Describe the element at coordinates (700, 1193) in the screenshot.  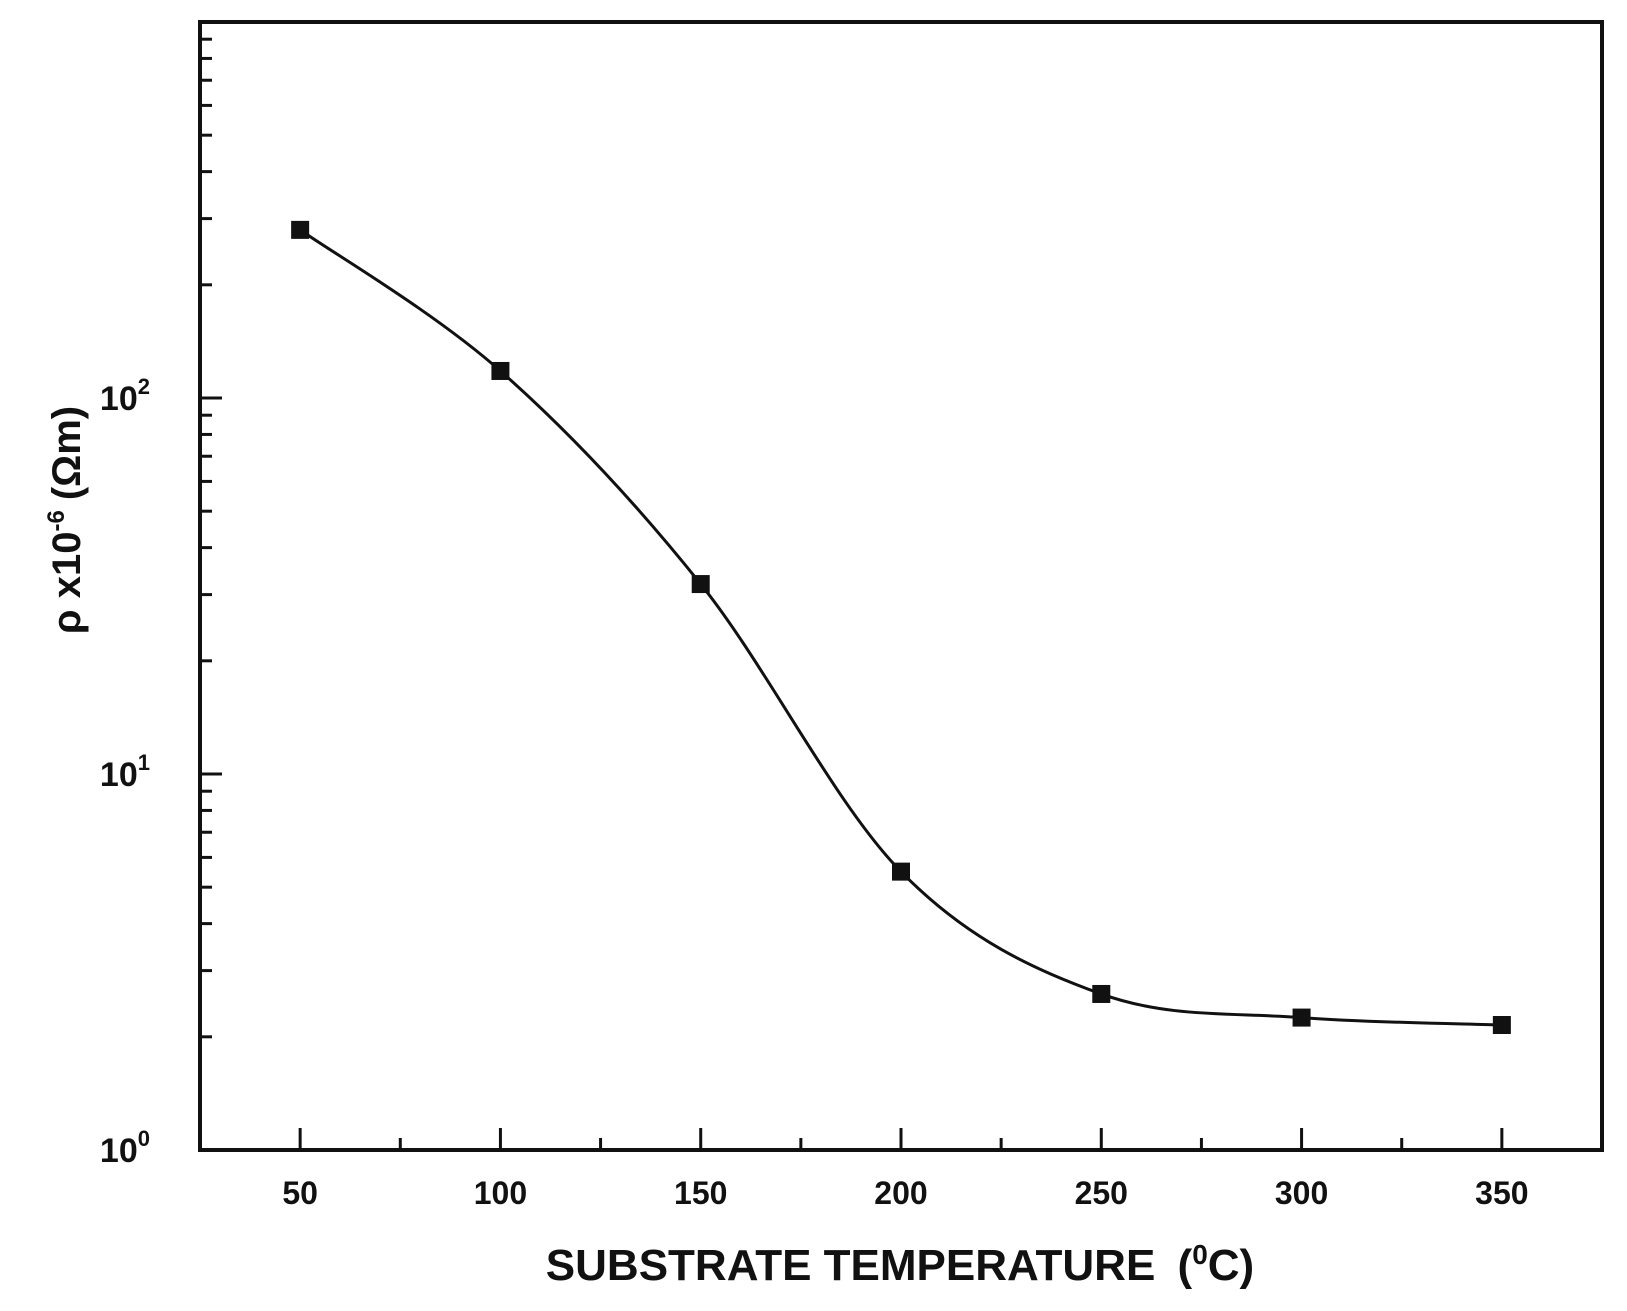
I see `x-tick-label: 150` at that location.